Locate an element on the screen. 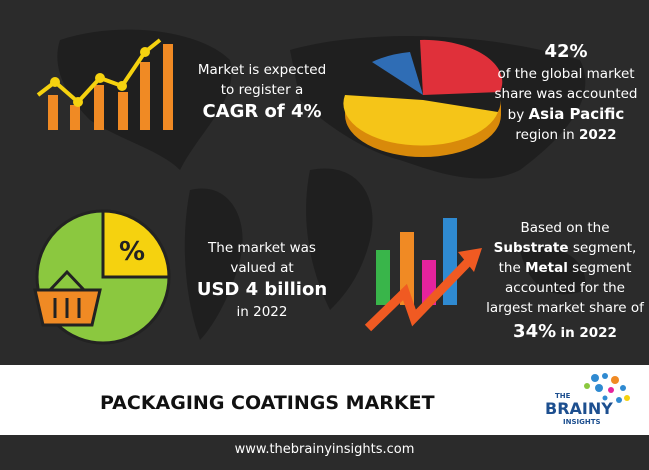 The image size is (649, 470). text-line: of the global market is located at coordinates (566, 74).